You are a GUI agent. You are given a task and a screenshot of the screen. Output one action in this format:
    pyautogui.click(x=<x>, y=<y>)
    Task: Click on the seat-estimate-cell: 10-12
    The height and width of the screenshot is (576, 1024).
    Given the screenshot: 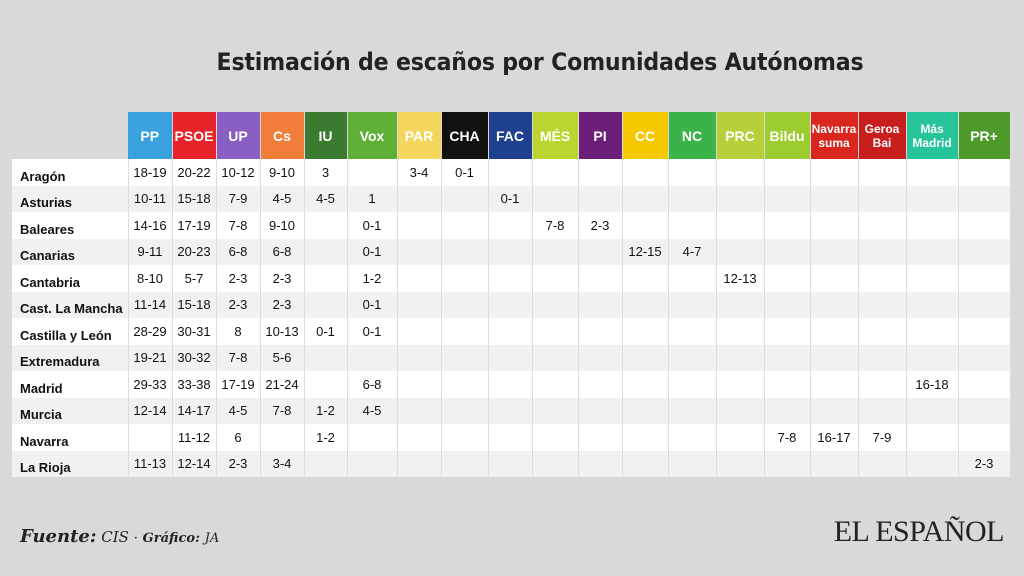 What is the action you would take?
    pyautogui.click(x=238, y=172)
    